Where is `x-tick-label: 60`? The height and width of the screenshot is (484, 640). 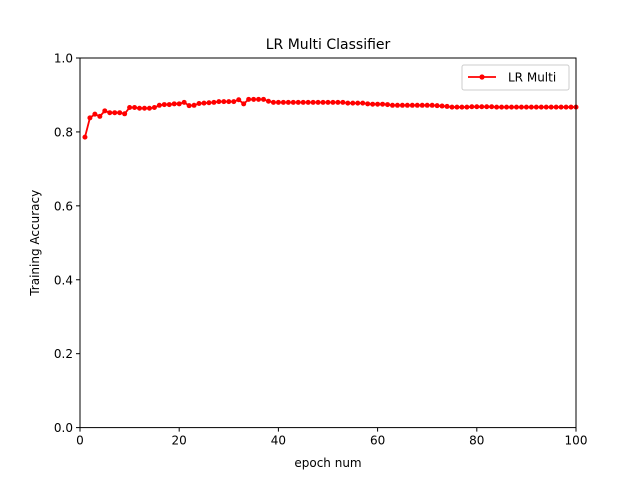
x-tick-label: 60 is located at coordinates (377, 441).